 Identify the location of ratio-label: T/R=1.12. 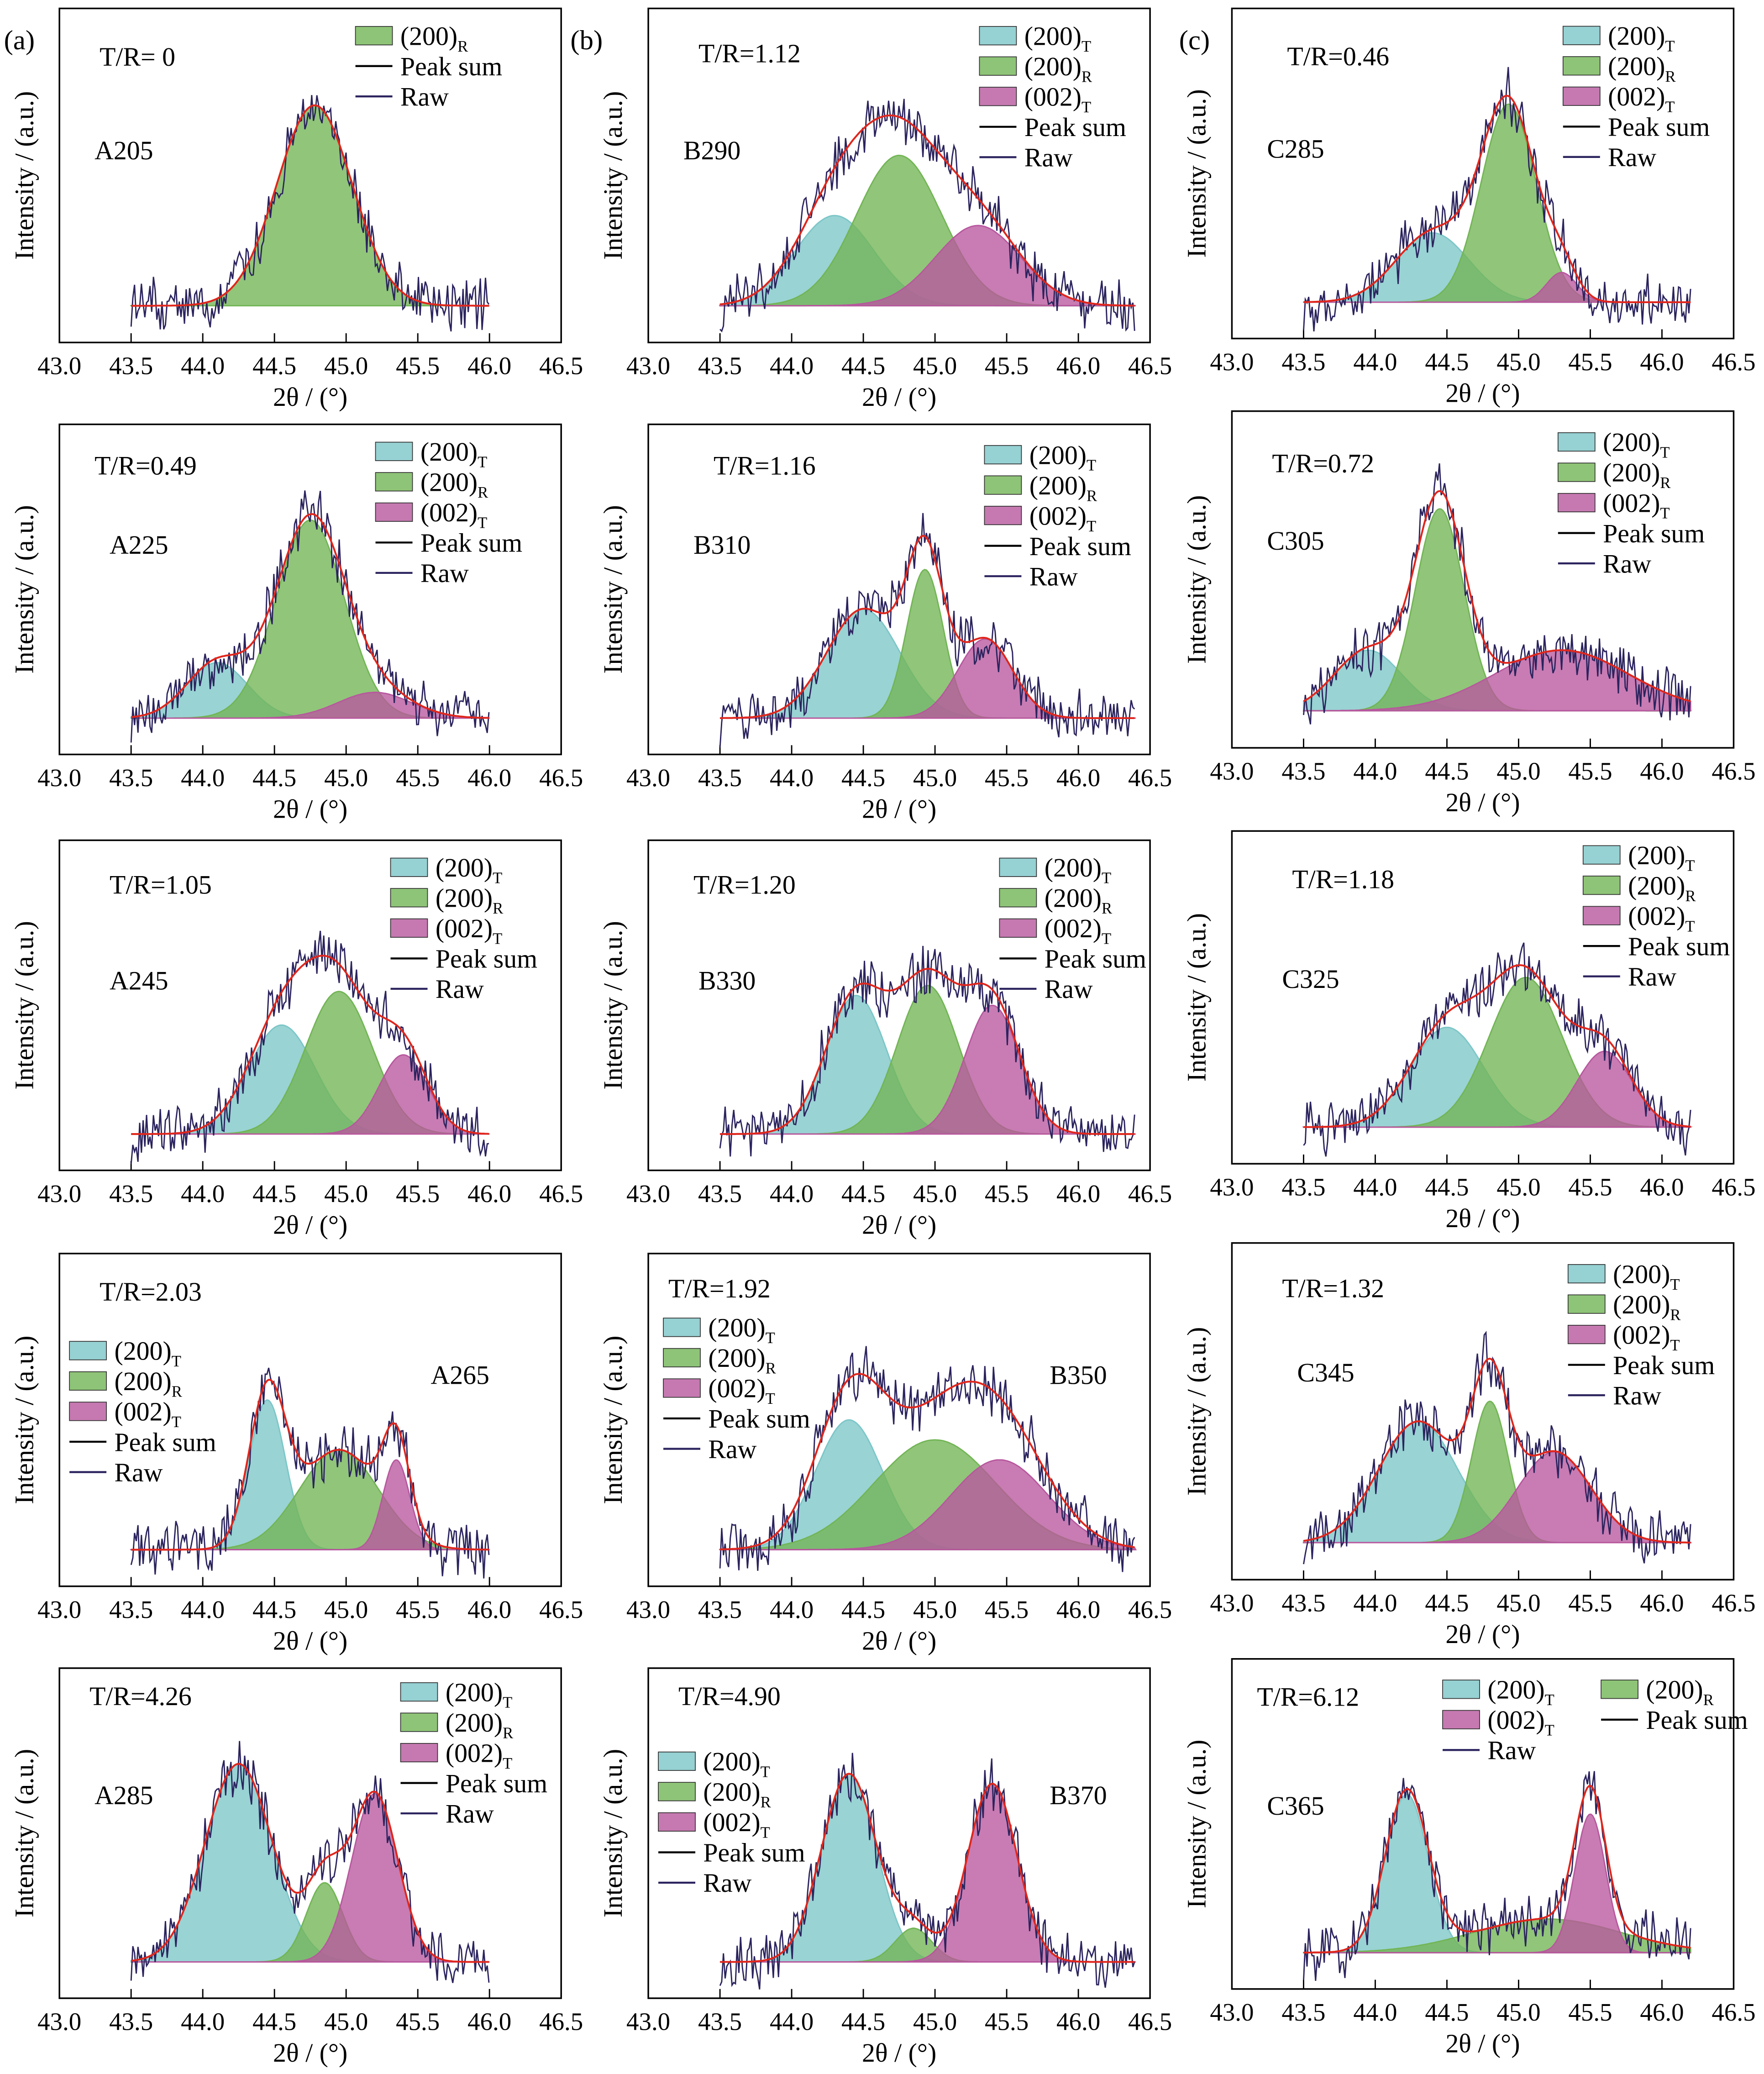
(749, 53).